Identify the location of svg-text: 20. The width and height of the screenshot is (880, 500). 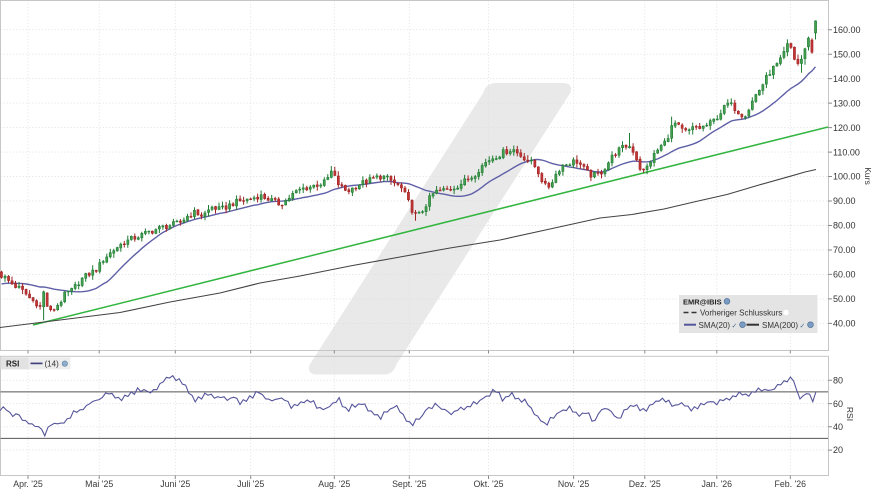
(838, 450).